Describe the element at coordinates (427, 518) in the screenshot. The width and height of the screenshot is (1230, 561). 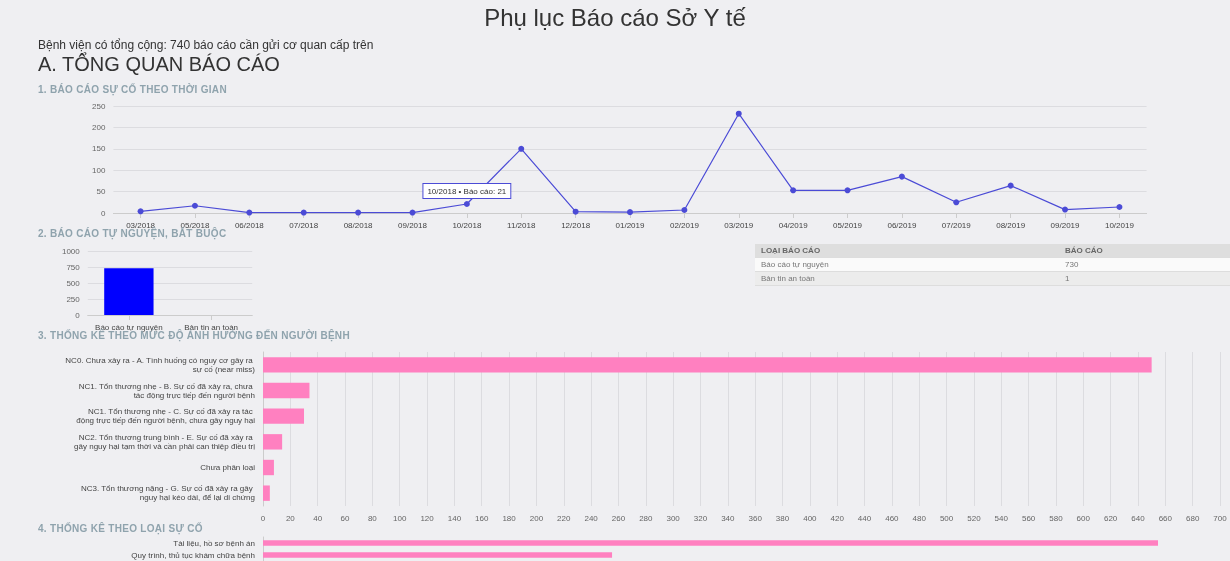
I see `x-tick-label: 120` at that location.